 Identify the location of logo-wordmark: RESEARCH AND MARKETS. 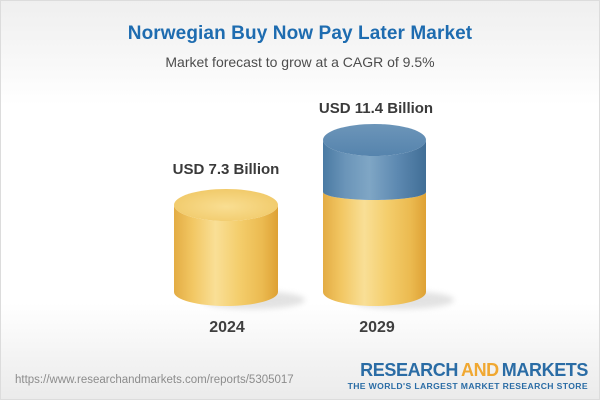
(468, 370).